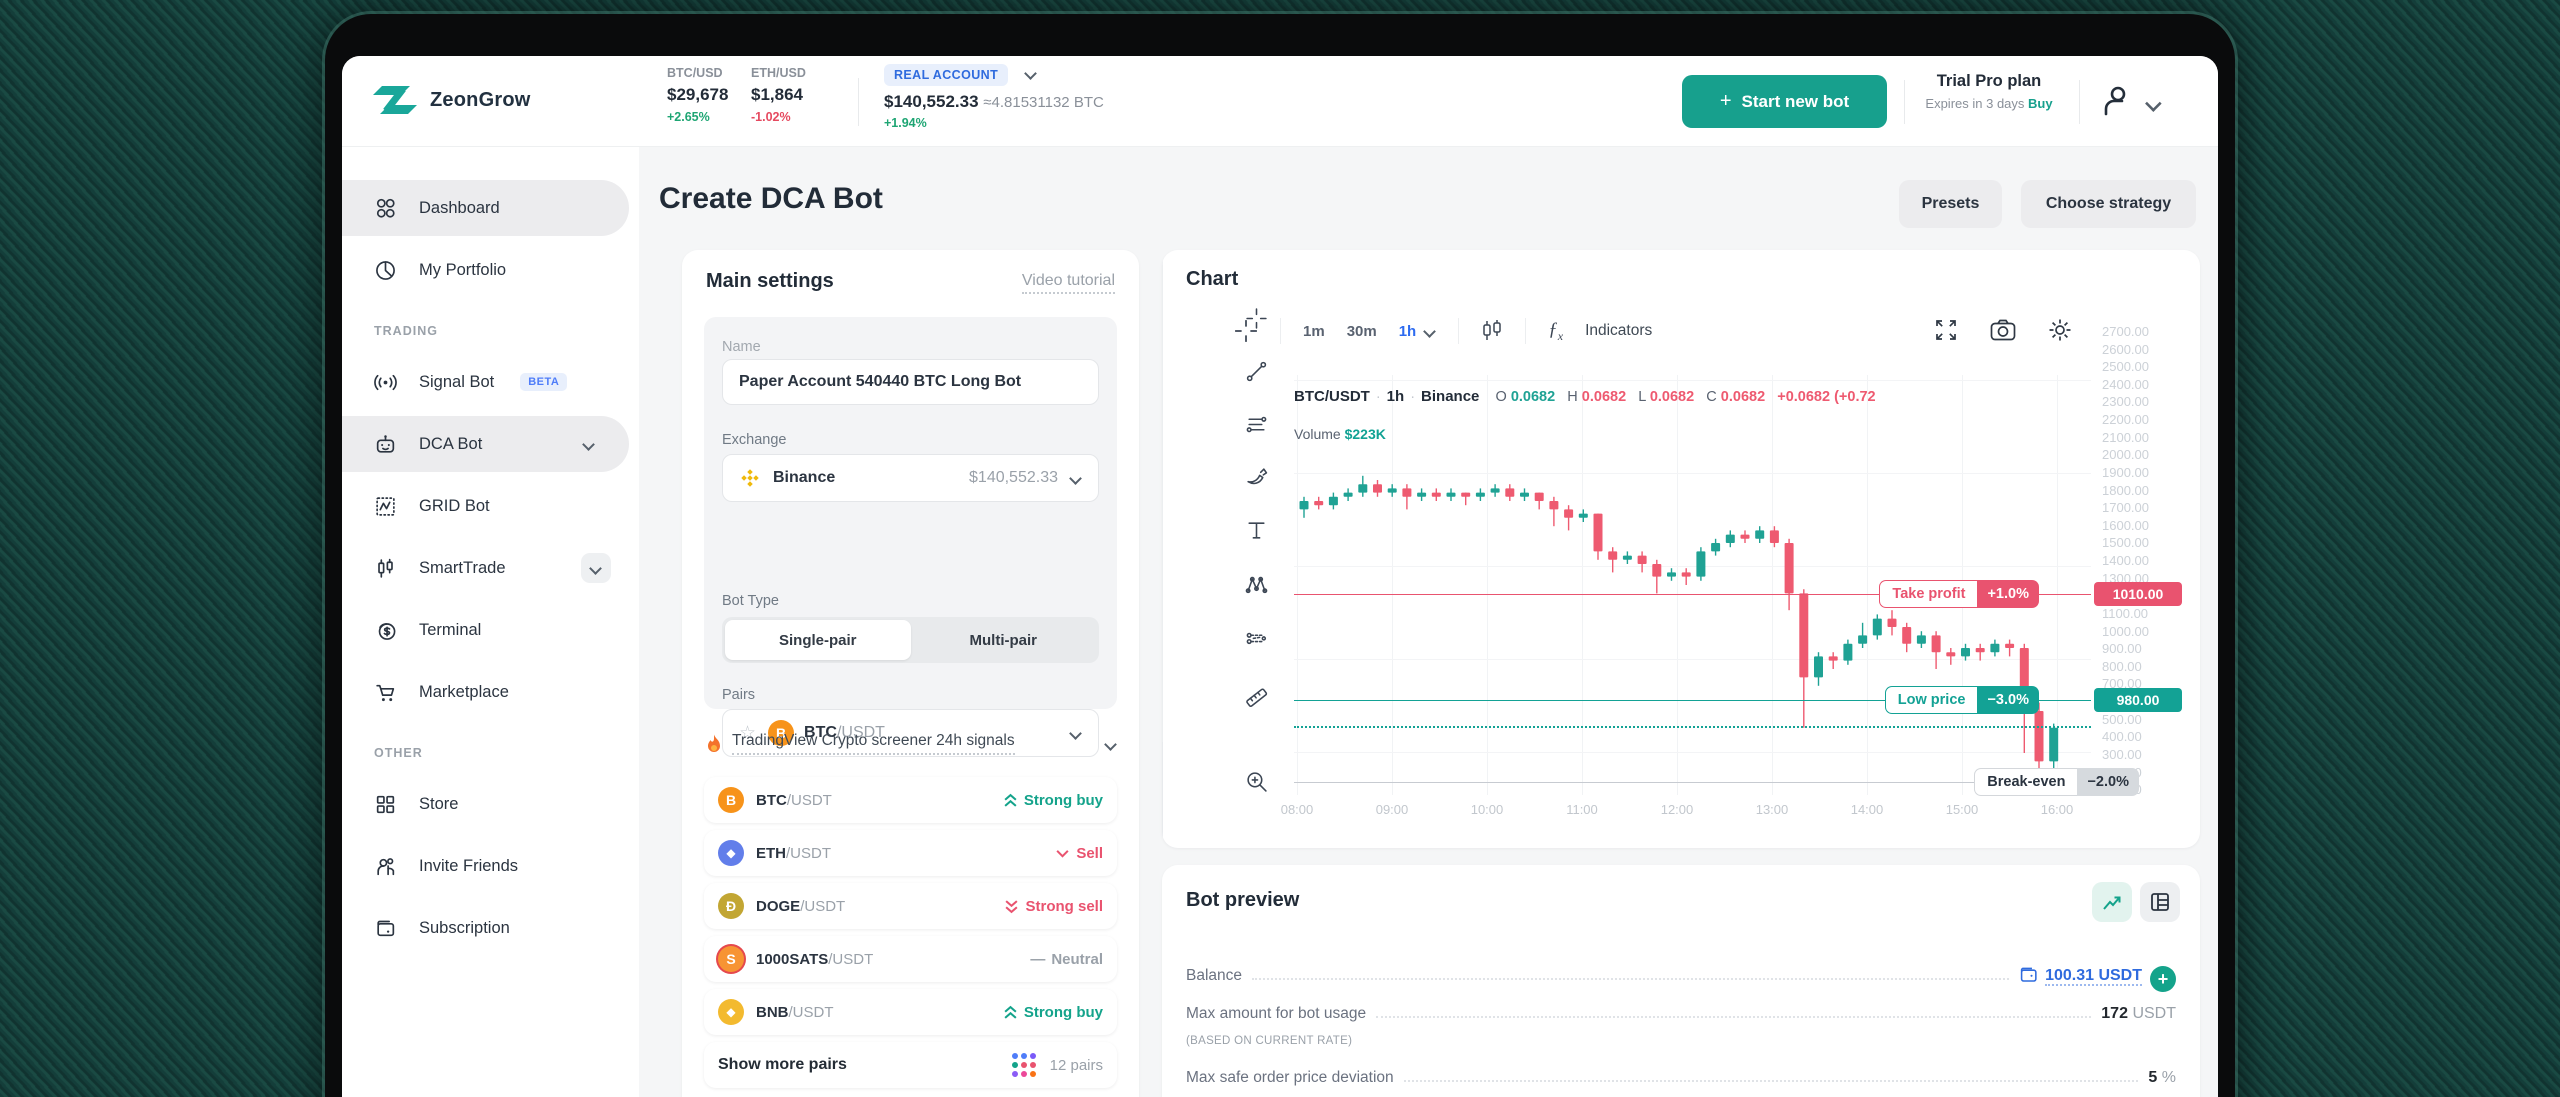 The width and height of the screenshot is (2560, 1097). Describe the element at coordinates (1407, 331) in the screenshot. I see `timeframe-1h-button: 1h` at that location.